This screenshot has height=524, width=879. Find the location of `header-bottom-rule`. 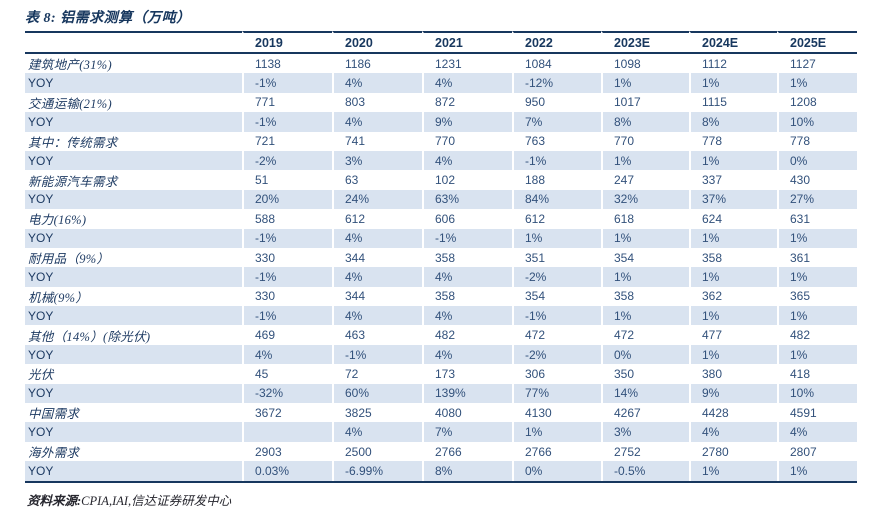

header-bottom-rule is located at coordinates (441, 53).